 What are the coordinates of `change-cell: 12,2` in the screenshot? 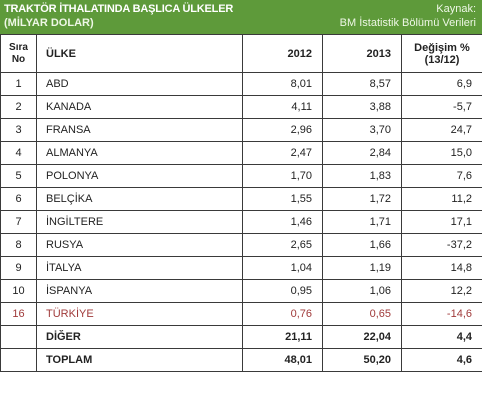 It's located at (441, 291).